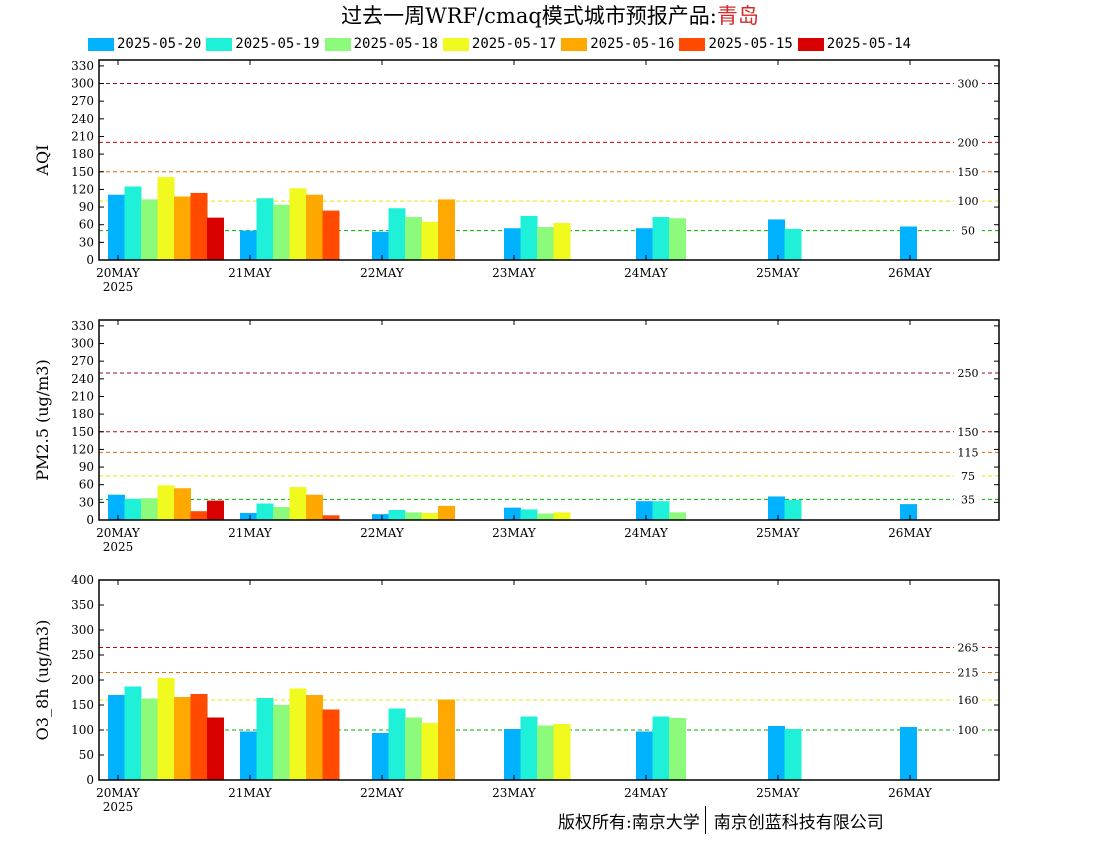  Describe the element at coordinates (632, 44) in the screenshot. I see `legend-label: 2025-05-16` at that location.